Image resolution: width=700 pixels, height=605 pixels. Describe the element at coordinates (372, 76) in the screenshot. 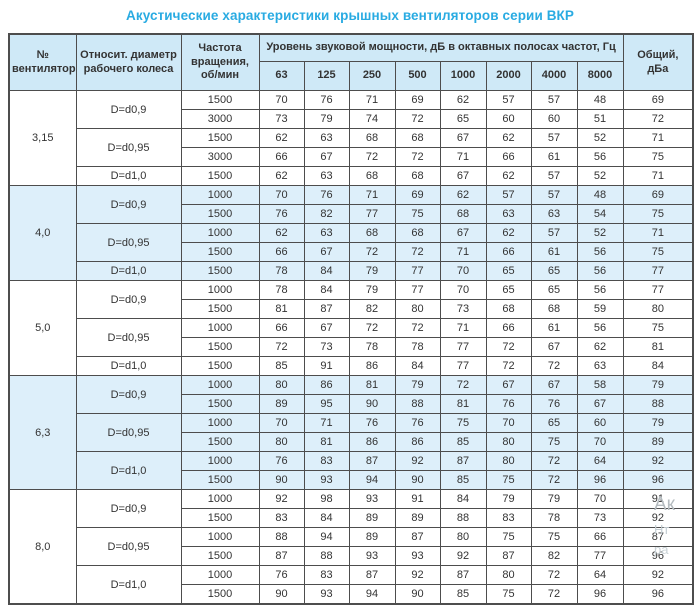

I see `col-header-freq-250: 250` at that location.